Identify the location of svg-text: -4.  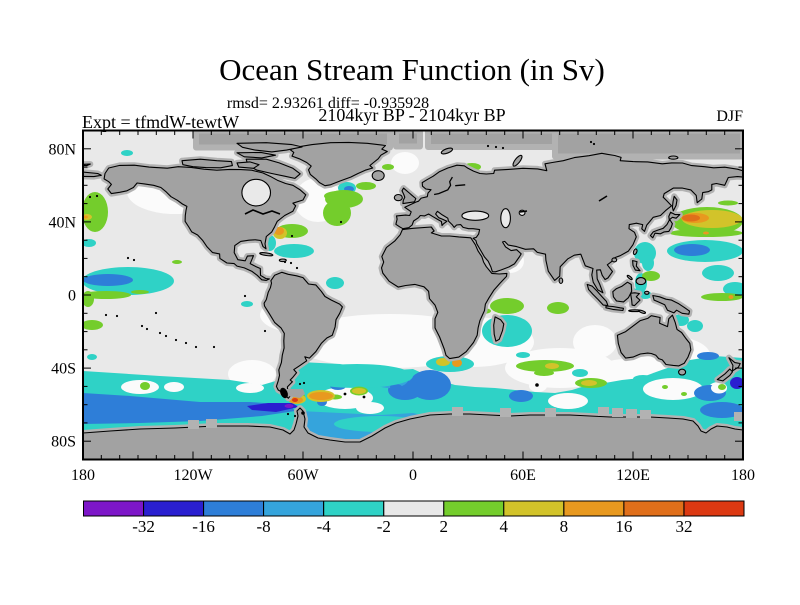
(324, 526).